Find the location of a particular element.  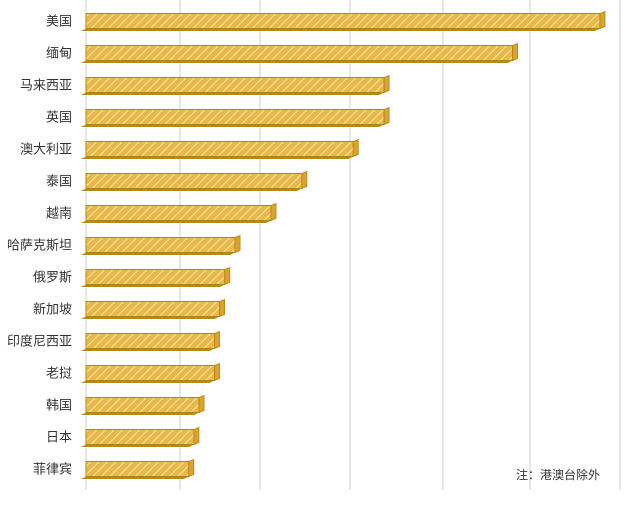

bar-日本 is located at coordinates (140, 436).